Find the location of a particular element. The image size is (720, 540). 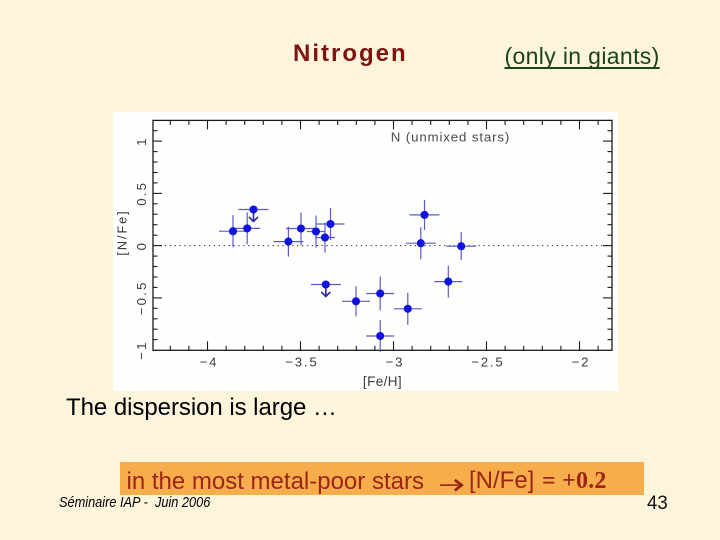

svg-text: −2.5 is located at coordinates (487, 362).